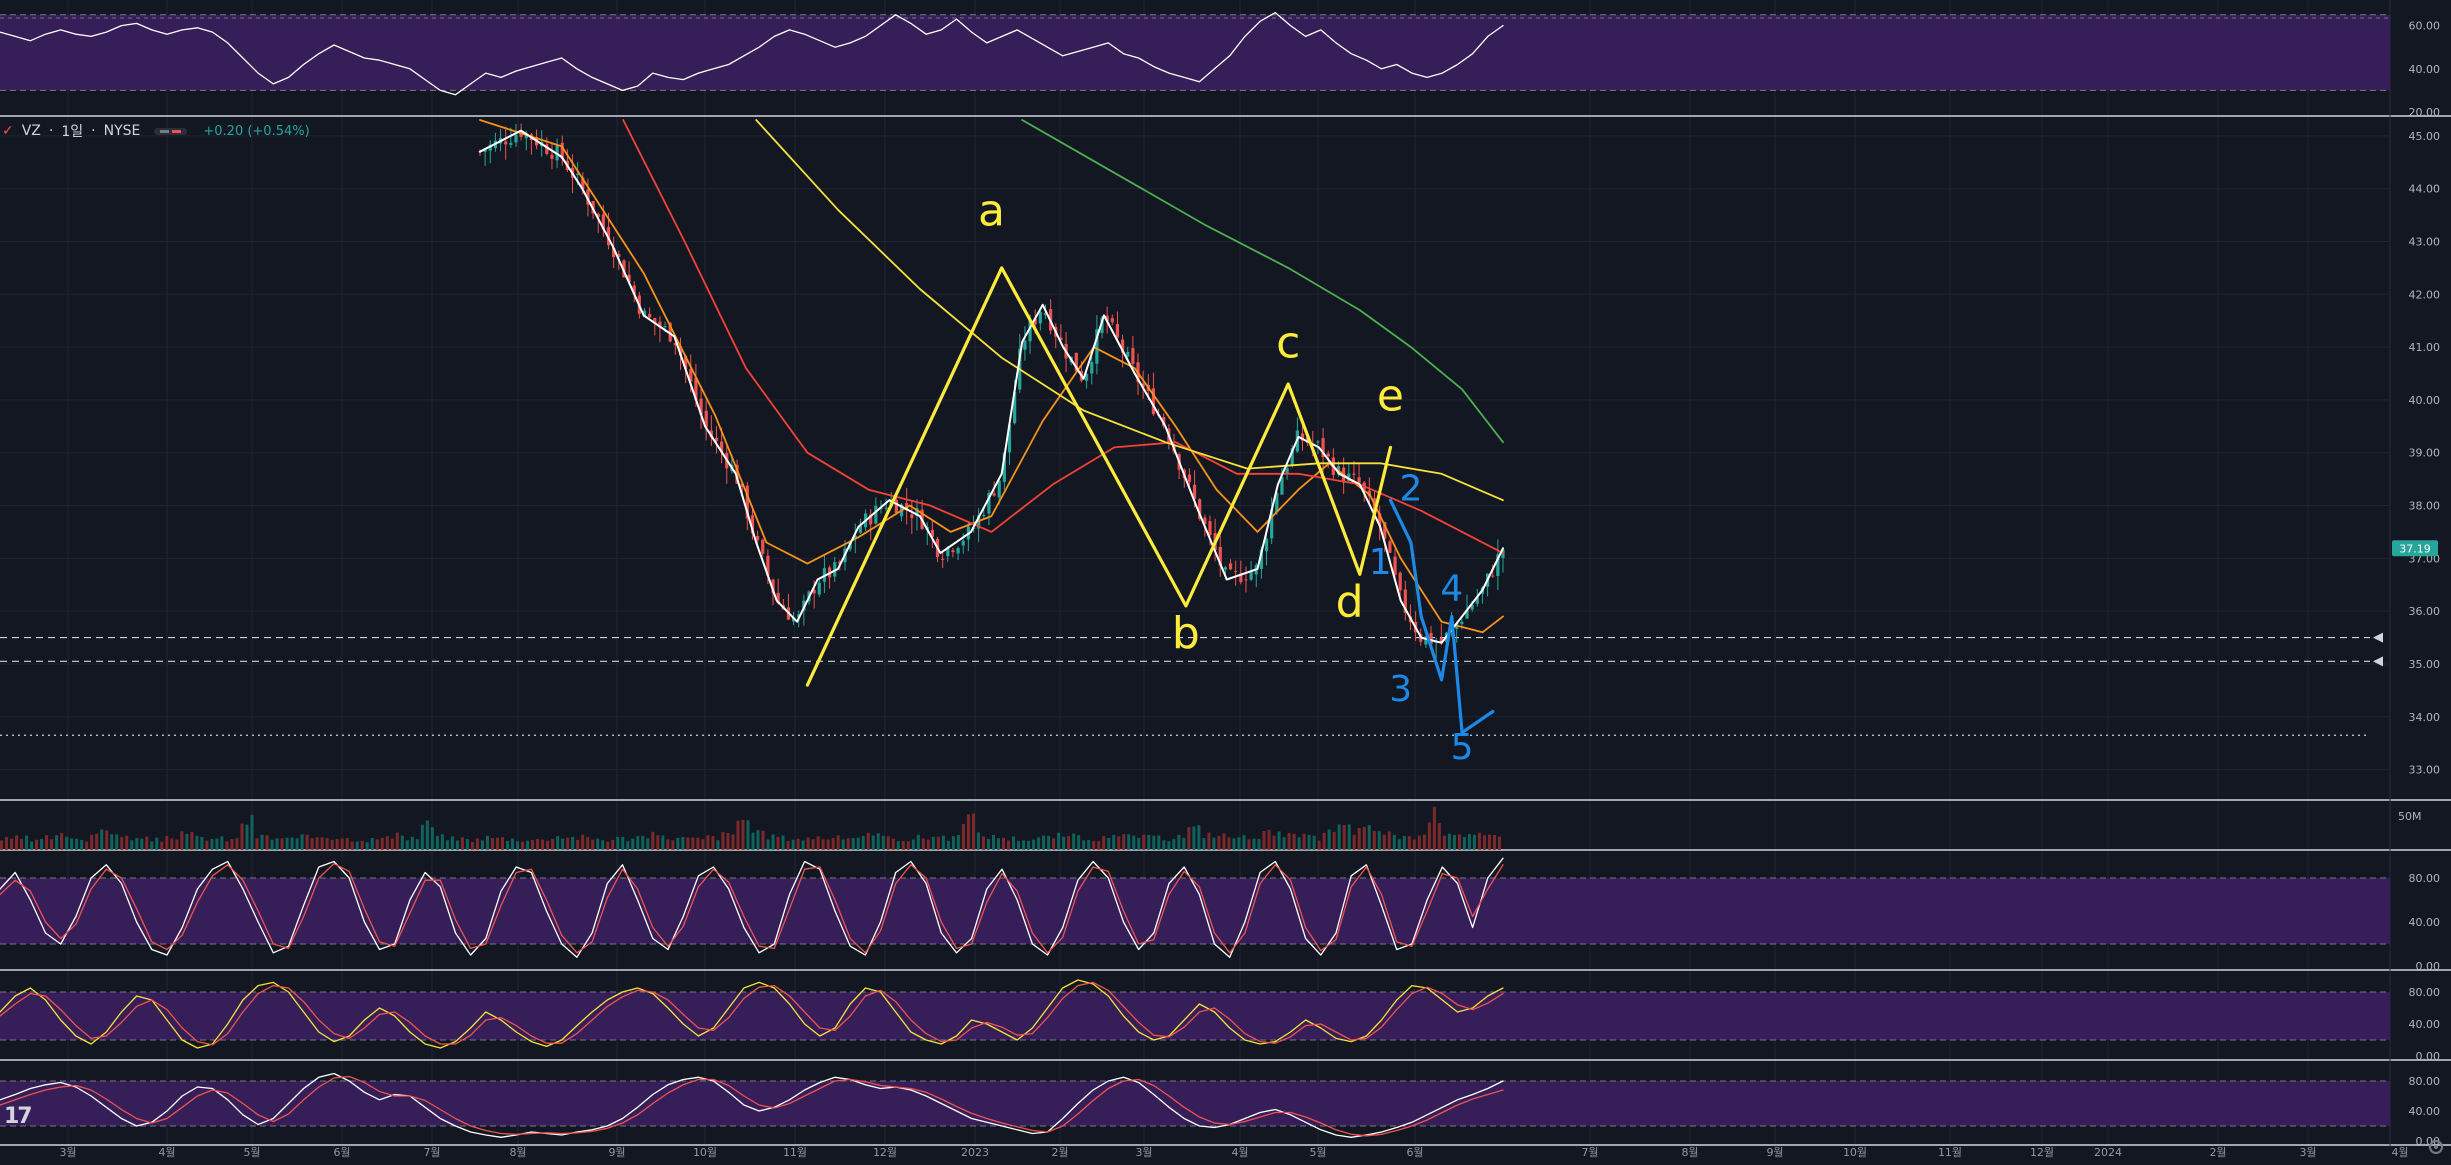 The height and width of the screenshot is (1165, 2451). Describe the element at coordinates (2425, 717) in the screenshot. I see `price-tick-label: 34.00` at that location.